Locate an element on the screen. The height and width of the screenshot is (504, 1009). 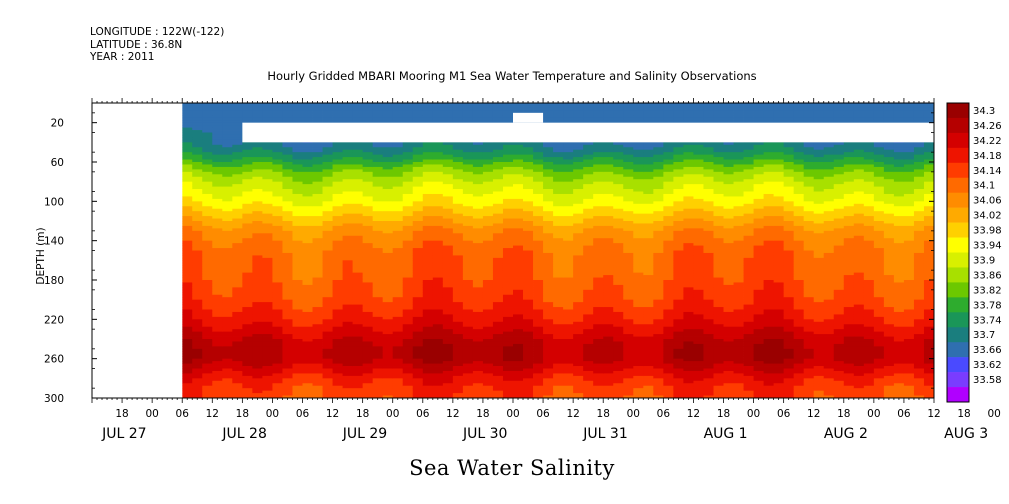
y-tick-label: 100 is located at coordinates (54, 202).